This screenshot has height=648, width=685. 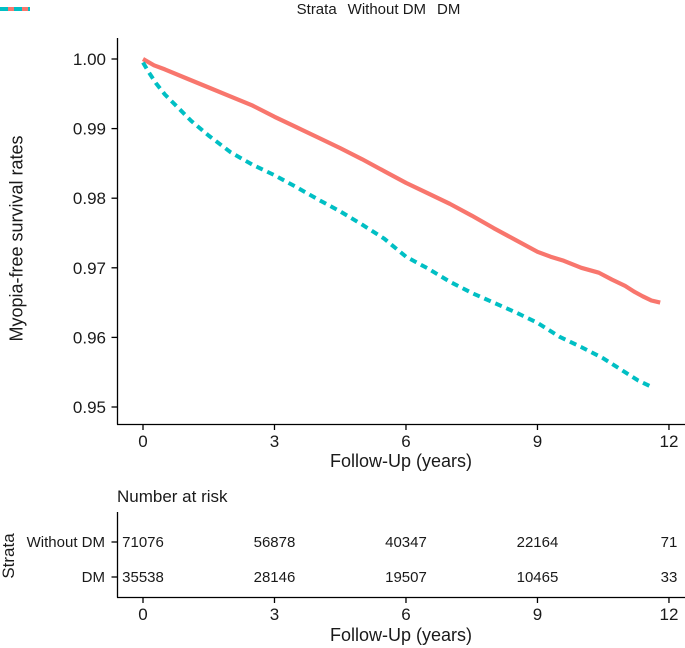 What do you see at coordinates (274, 441) in the screenshot?
I see `x-tick-label: 3` at bounding box center [274, 441].